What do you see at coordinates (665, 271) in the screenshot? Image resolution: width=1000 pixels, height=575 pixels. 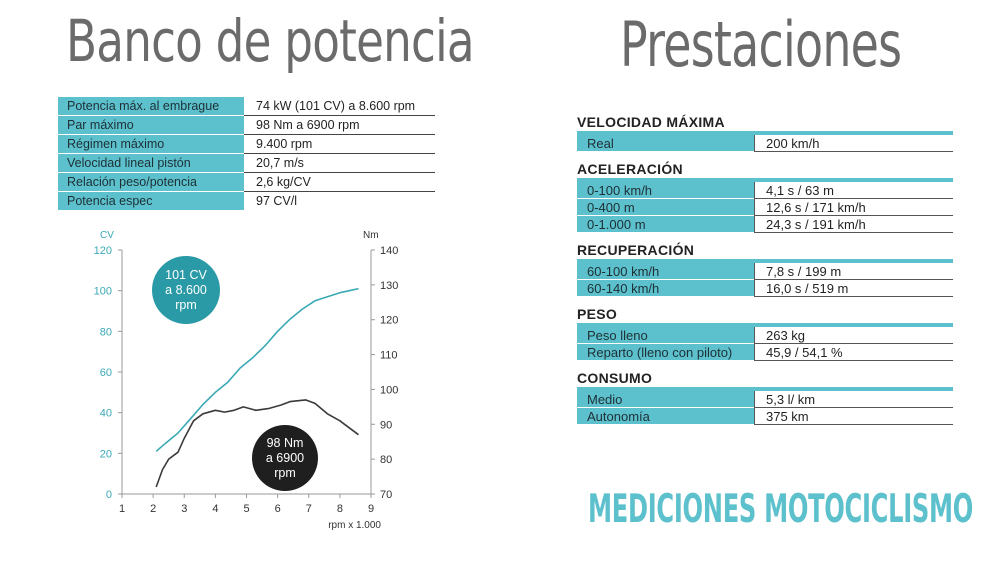 I see `perf-label: 60-100 km/h` at bounding box center [665, 271].